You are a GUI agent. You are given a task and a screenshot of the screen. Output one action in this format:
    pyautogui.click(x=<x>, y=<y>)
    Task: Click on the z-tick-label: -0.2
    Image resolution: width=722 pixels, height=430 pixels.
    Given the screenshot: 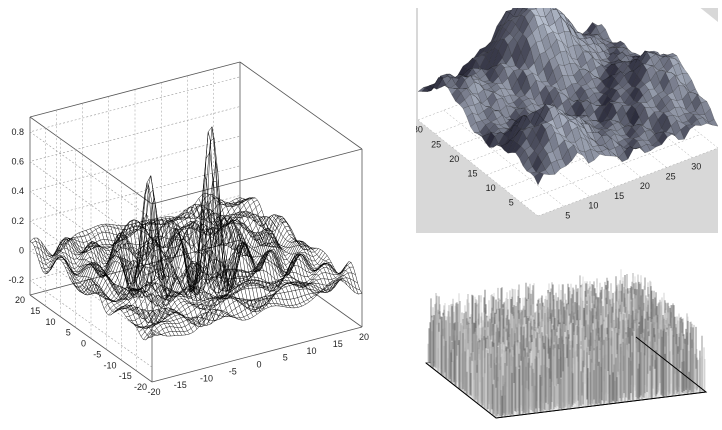 What is the action you would take?
    pyautogui.click(x=16, y=280)
    